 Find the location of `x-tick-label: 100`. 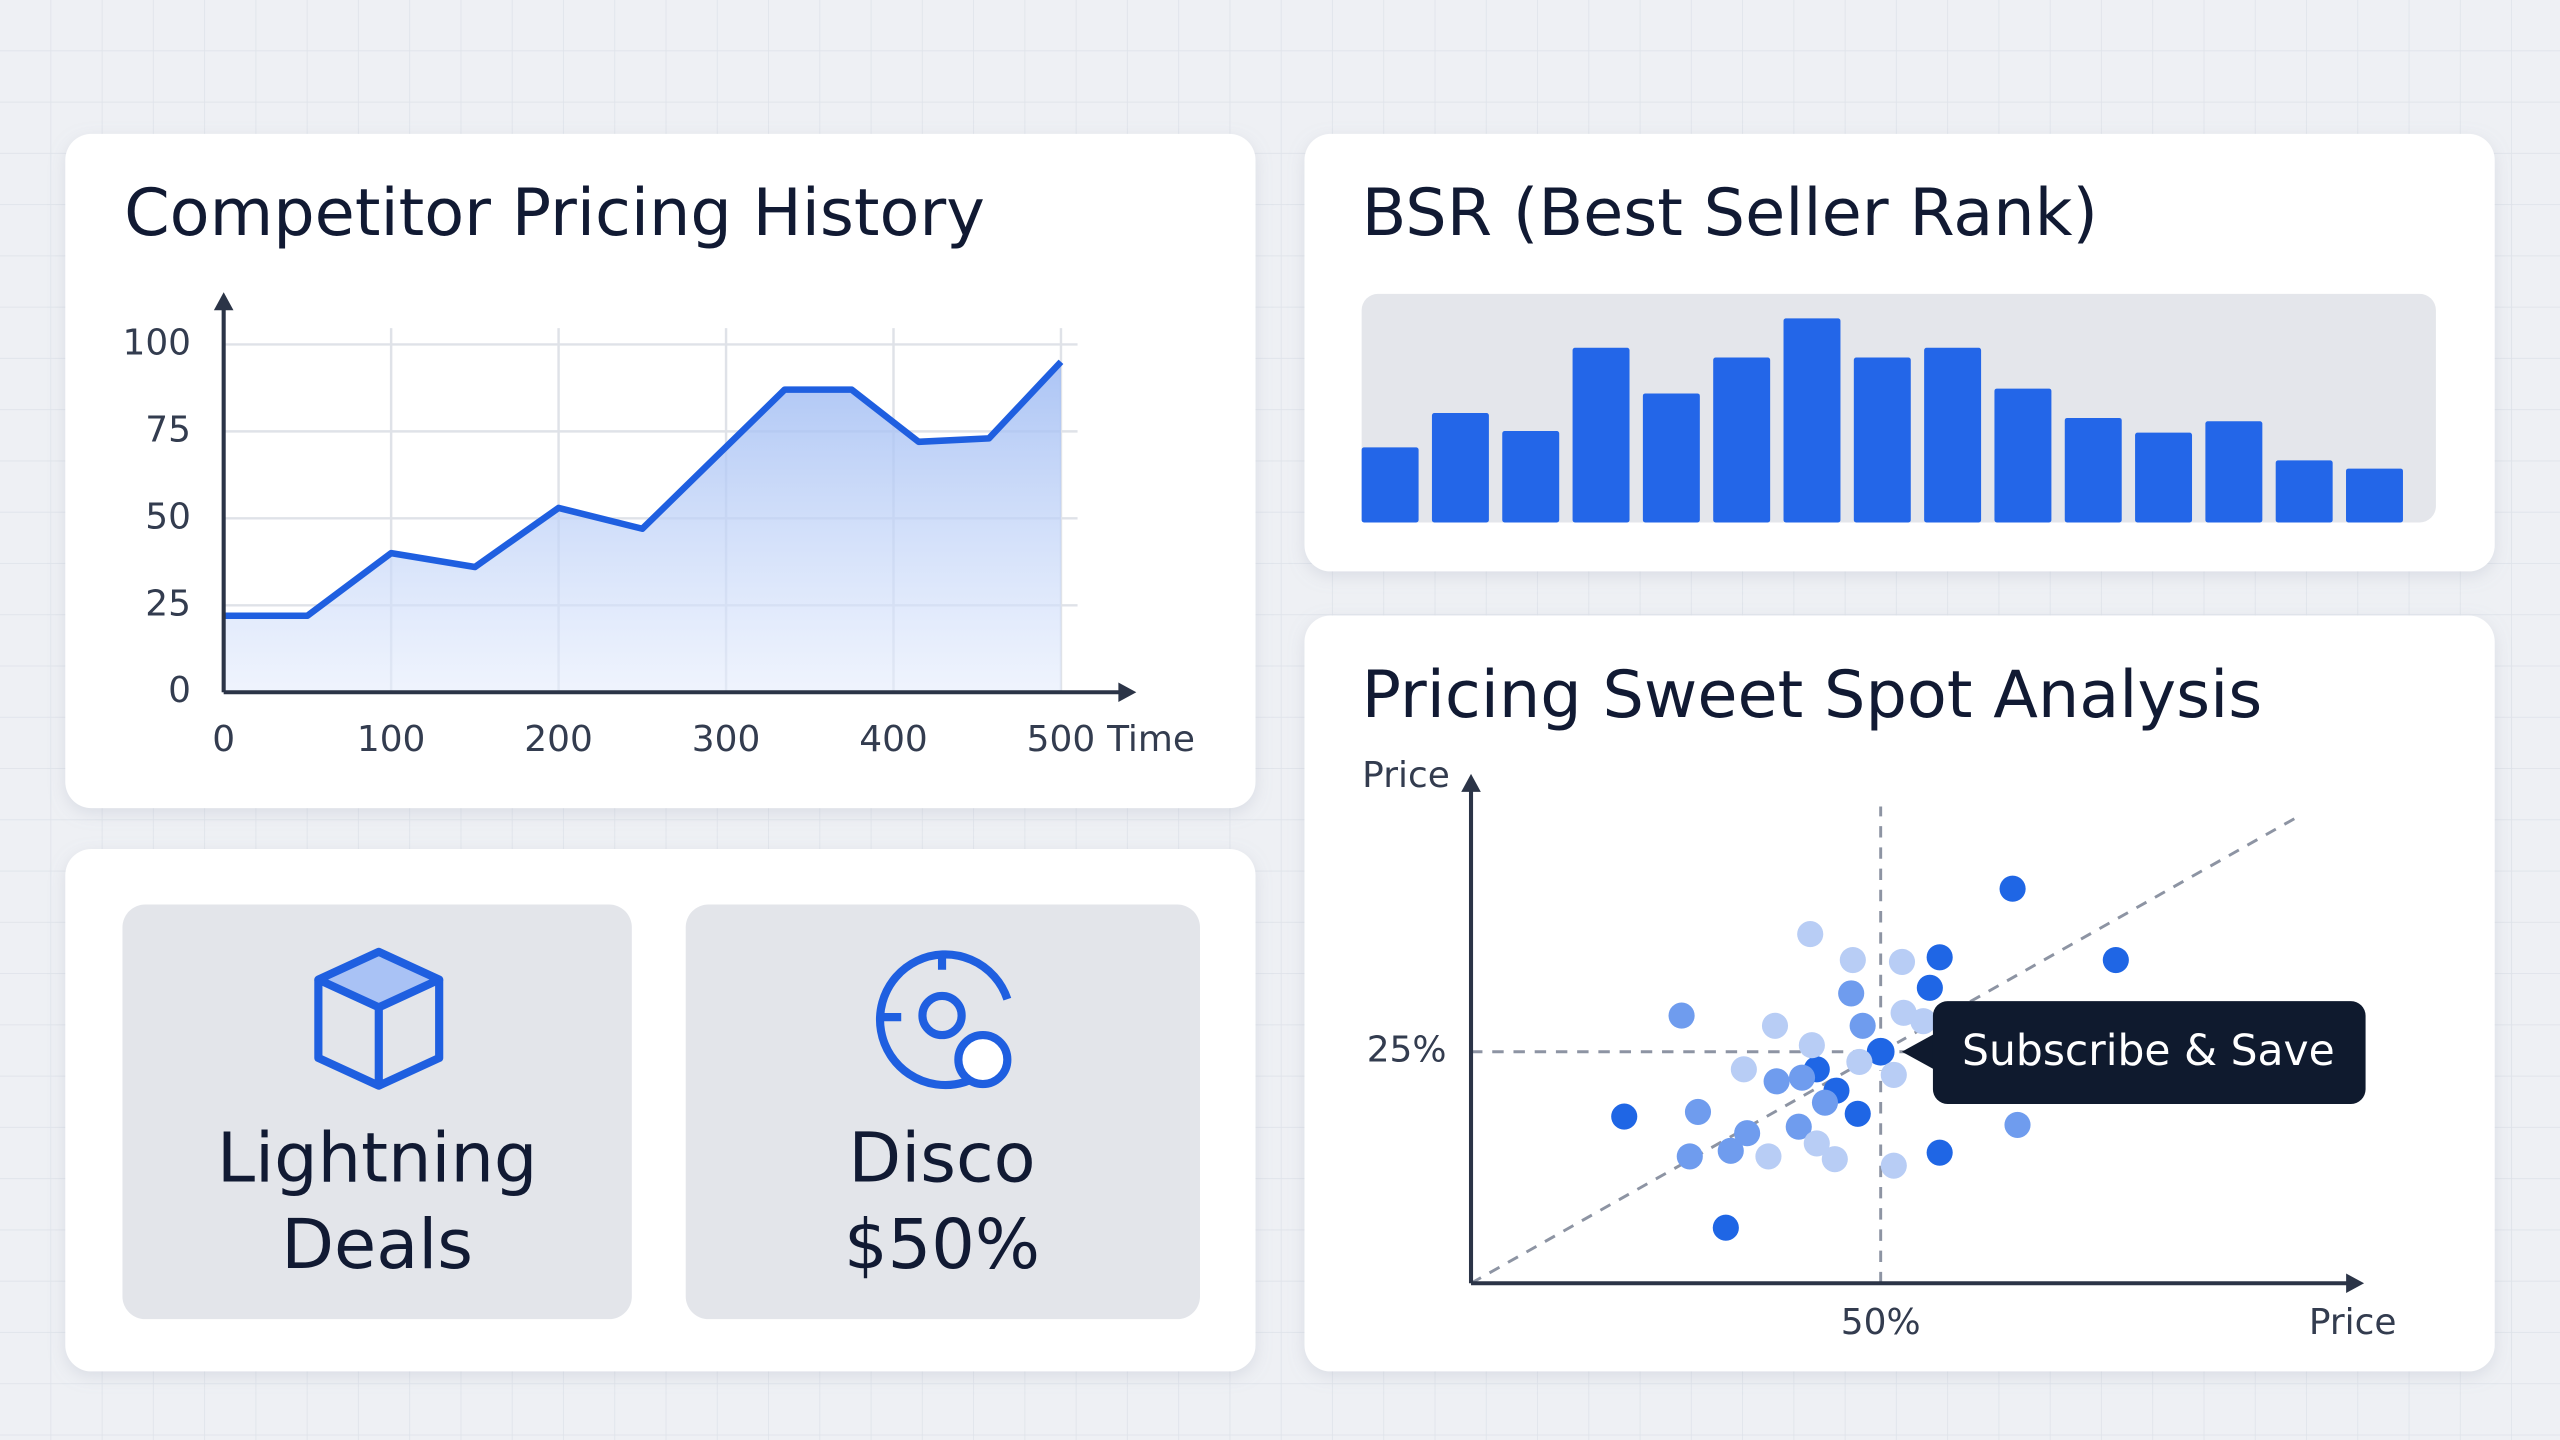

x-tick-label: 100 is located at coordinates (391, 739).